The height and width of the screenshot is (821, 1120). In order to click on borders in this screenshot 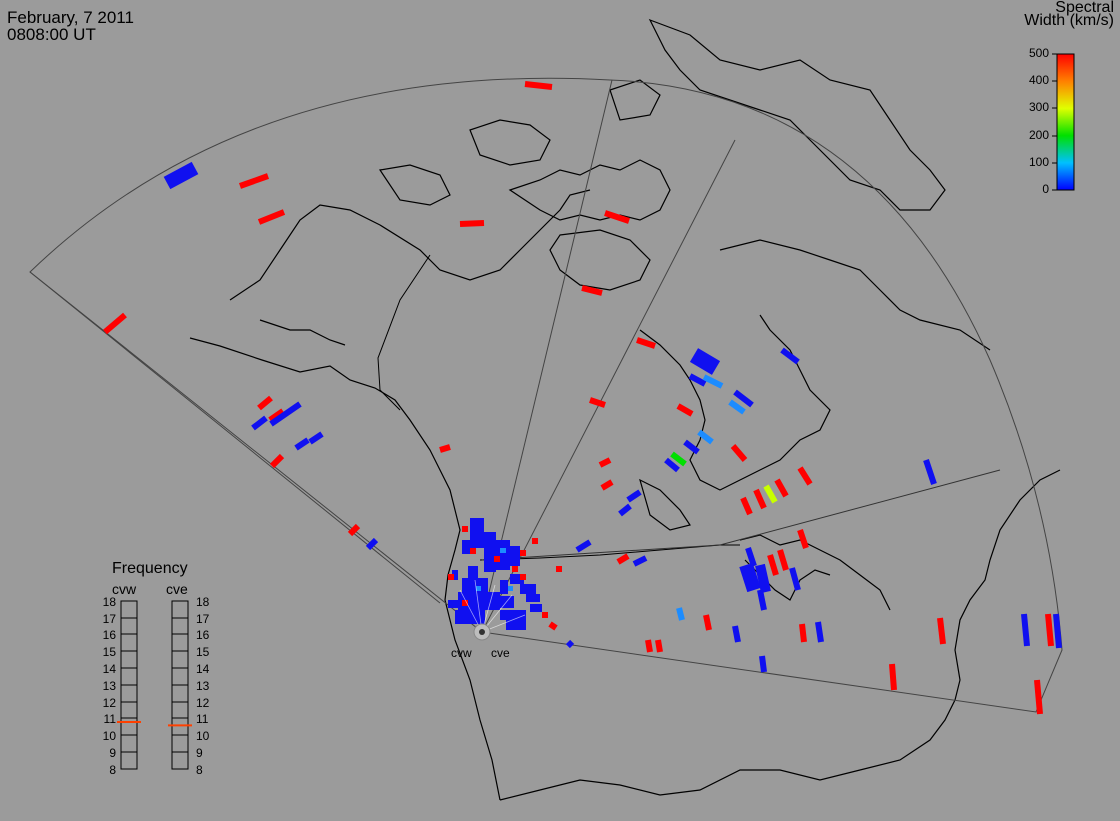, I will do `click(558, 407)`.